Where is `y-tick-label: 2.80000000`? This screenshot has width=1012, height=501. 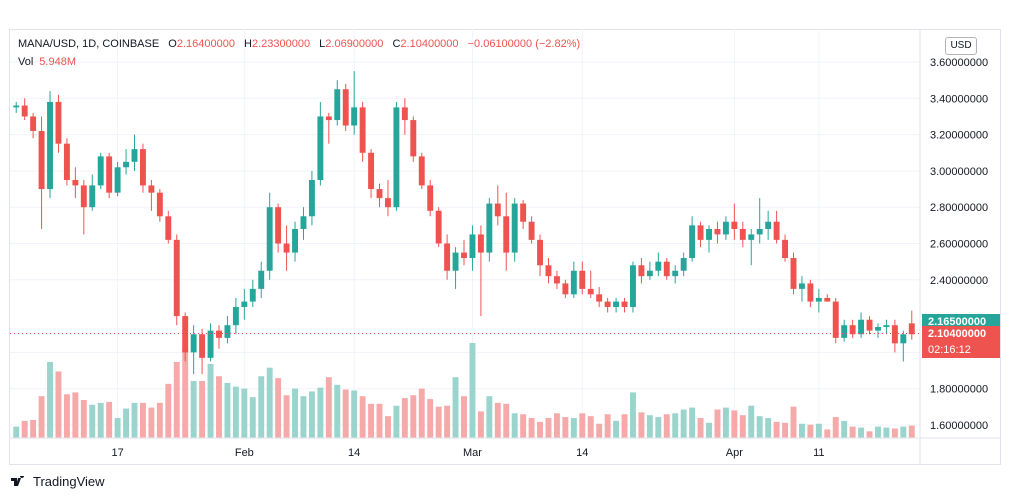
y-tick-label: 2.80000000 is located at coordinates (959, 208).